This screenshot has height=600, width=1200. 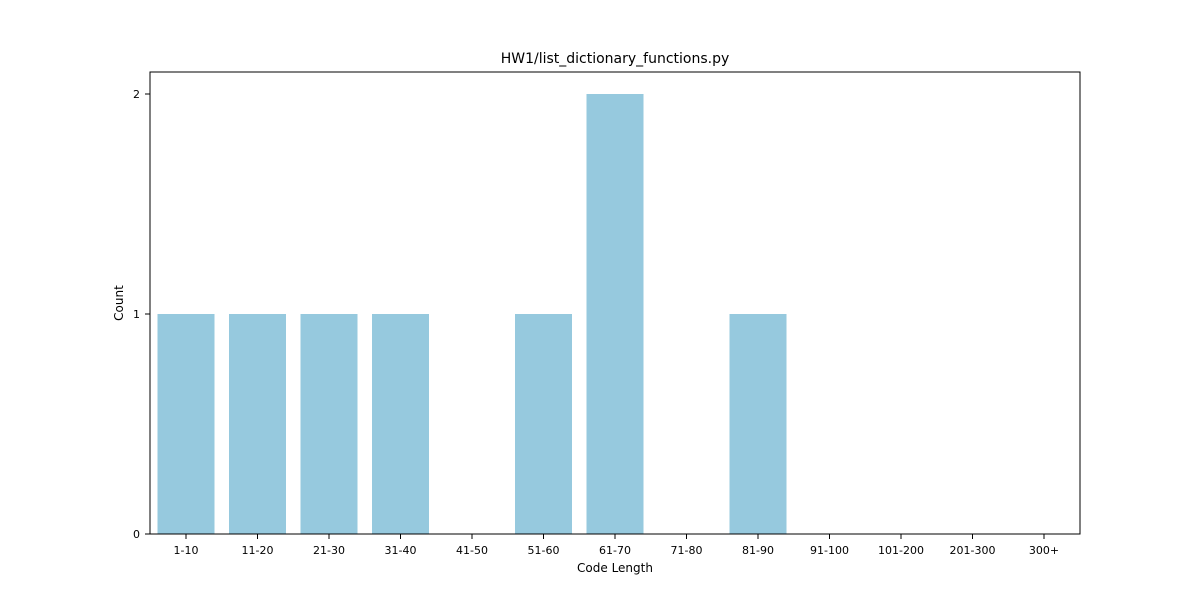 What do you see at coordinates (1044, 550) in the screenshot?
I see `x-tick-label: 300+` at bounding box center [1044, 550].